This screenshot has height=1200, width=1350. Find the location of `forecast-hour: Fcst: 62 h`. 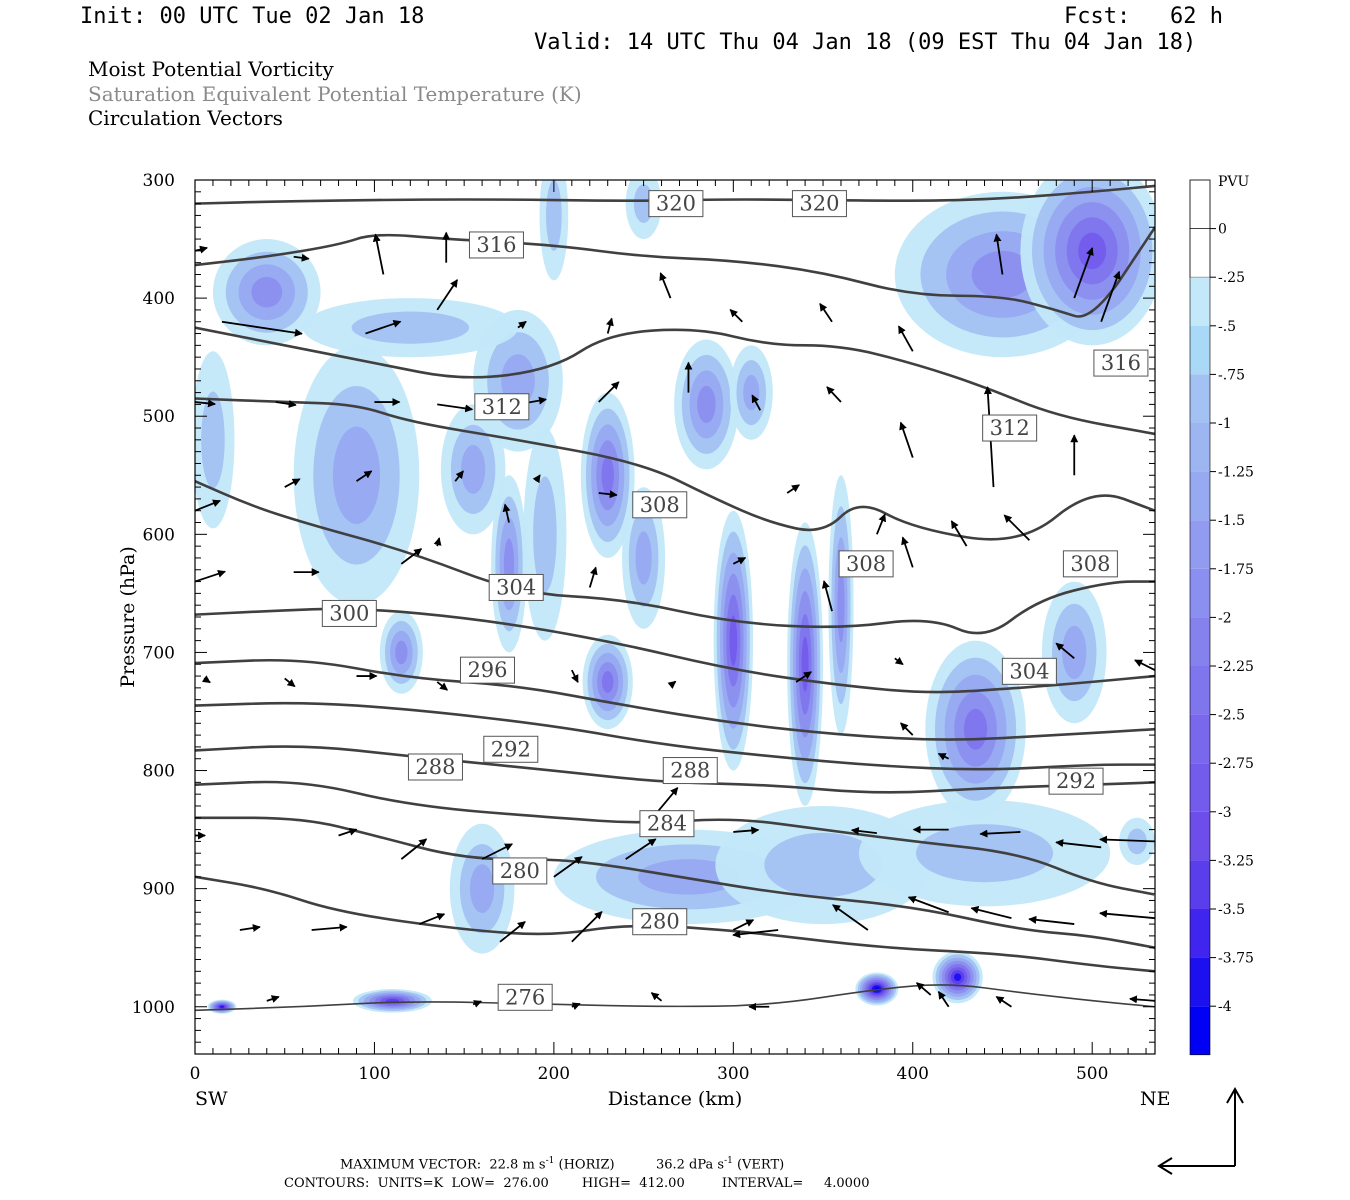

forecast-hour: Fcst: 62 h is located at coordinates (1143, 16).